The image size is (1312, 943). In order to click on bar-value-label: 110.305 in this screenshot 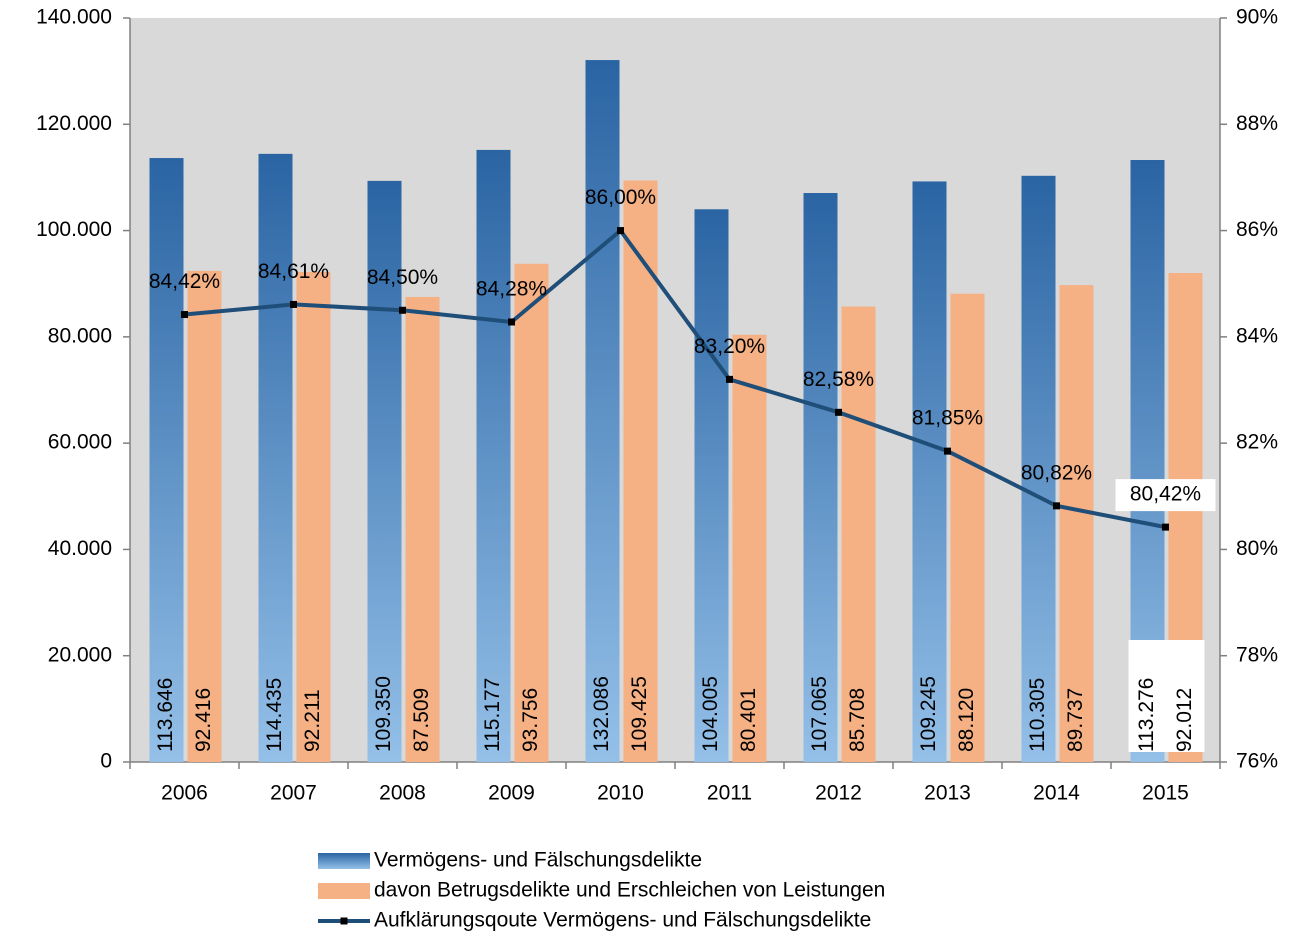, I will do `click(1037, 715)`.